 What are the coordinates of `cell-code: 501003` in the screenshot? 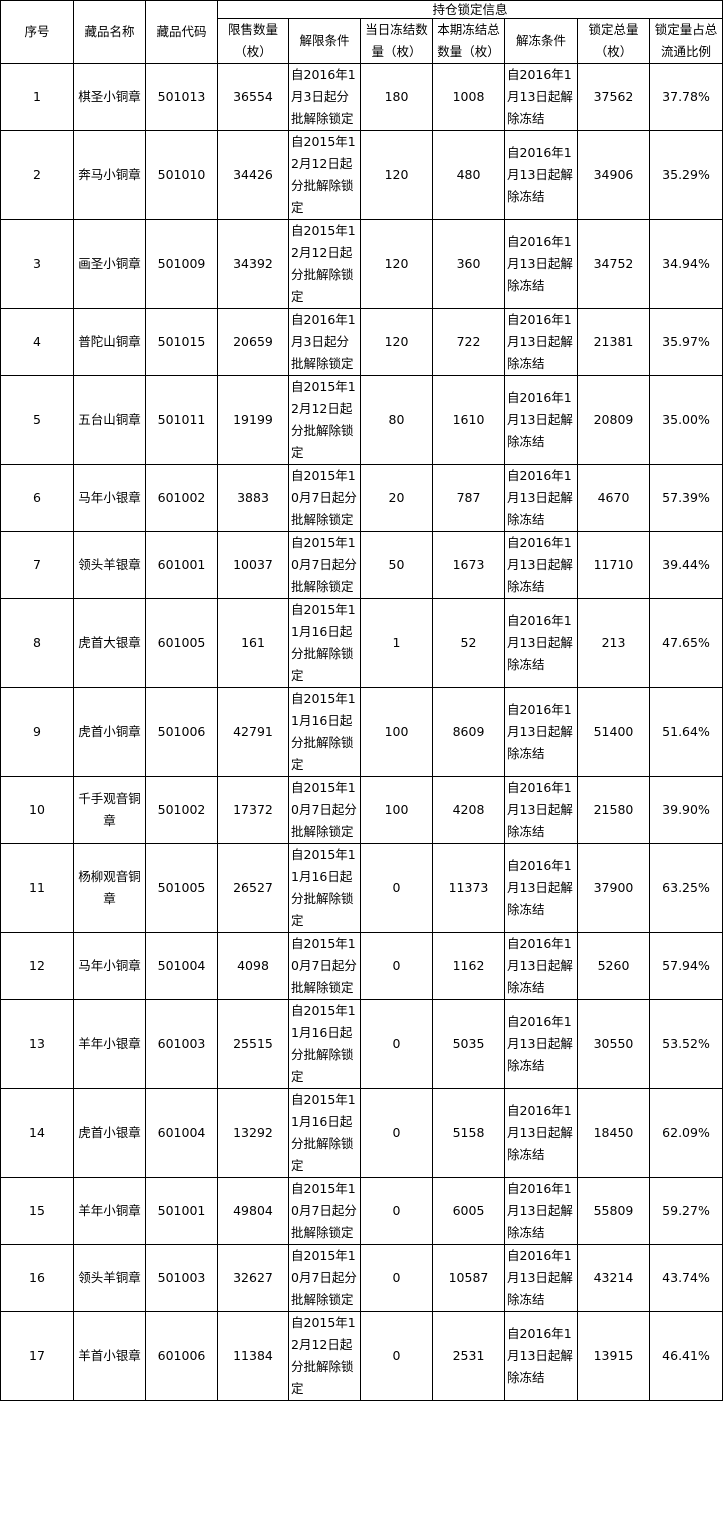 It's located at (181, 1278).